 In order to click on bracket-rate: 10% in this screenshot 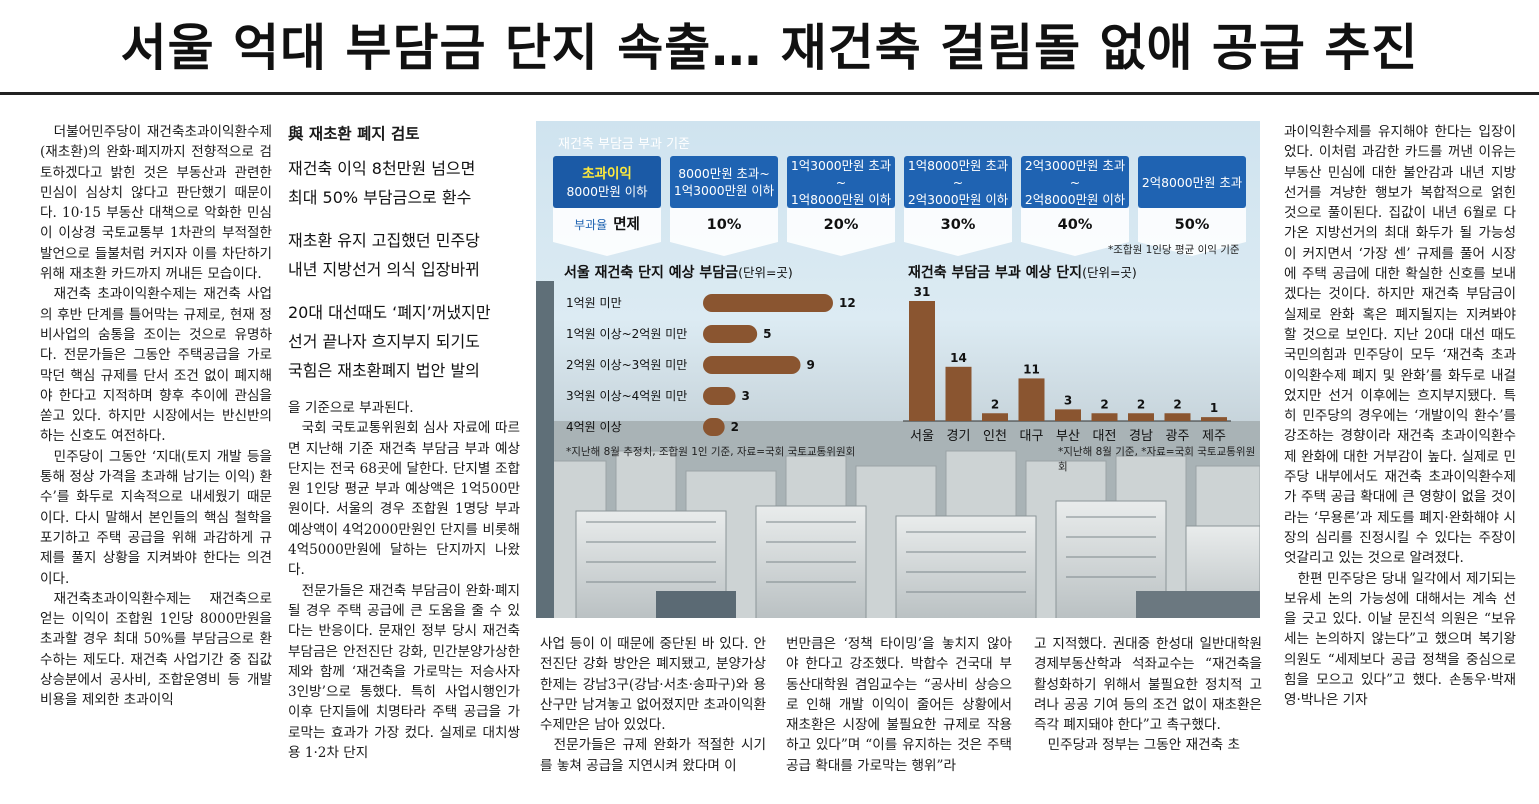, I will do `click(724, 225)`.